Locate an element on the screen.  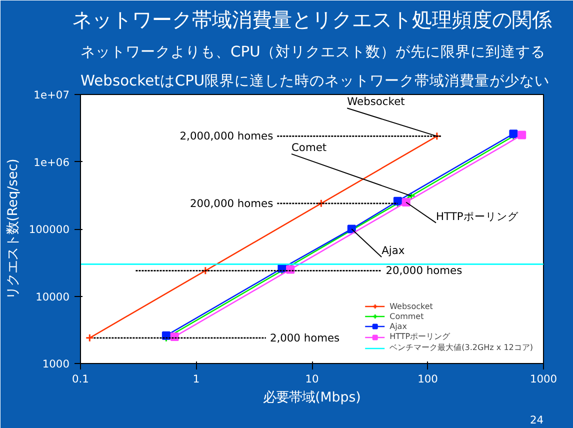
y-axis-title: リクエスト数(Req/sec) is located at coordinates (13, 229).